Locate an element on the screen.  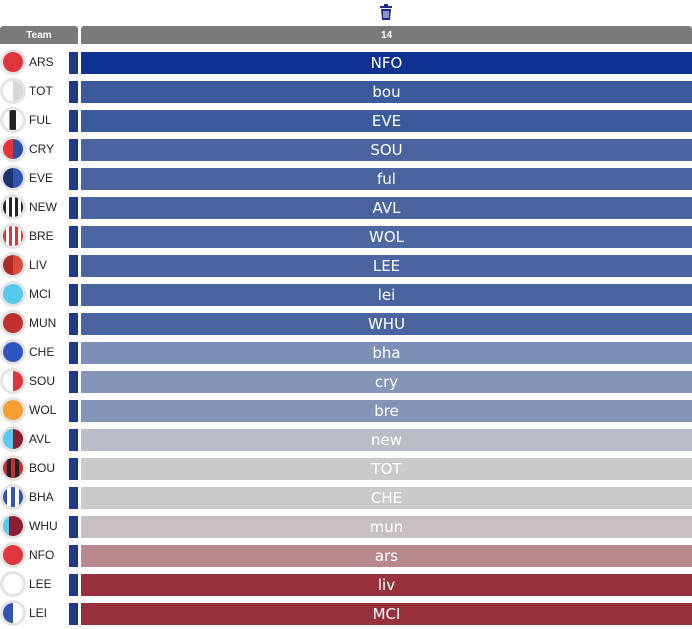
team-abbreviation: BRE is located at coordinates (41, 236).